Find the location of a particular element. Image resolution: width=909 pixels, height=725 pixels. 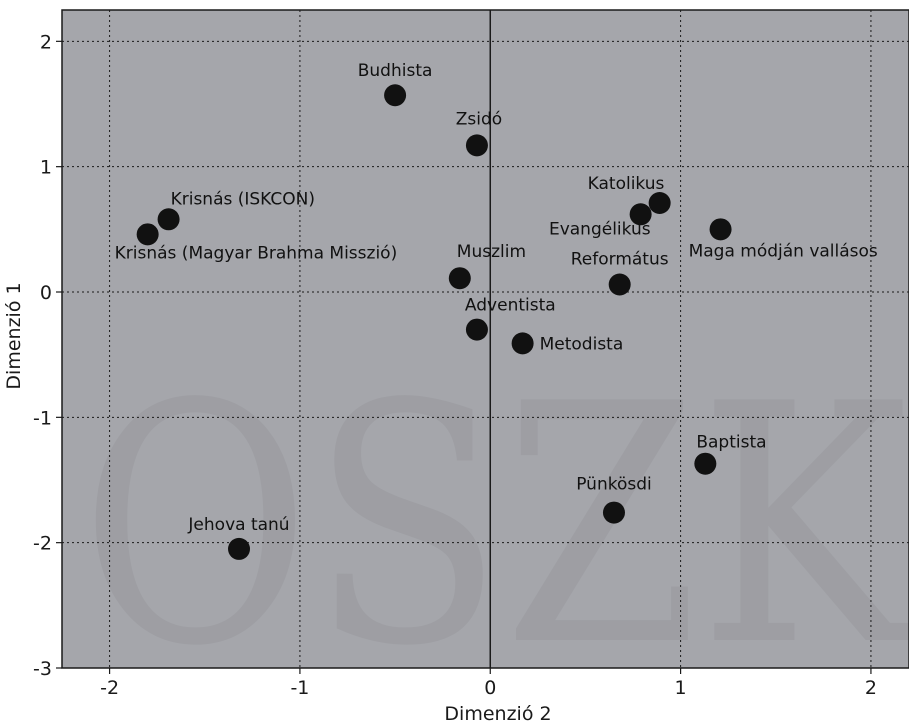

point-label: Budhista is located at coordinates (395, 71).